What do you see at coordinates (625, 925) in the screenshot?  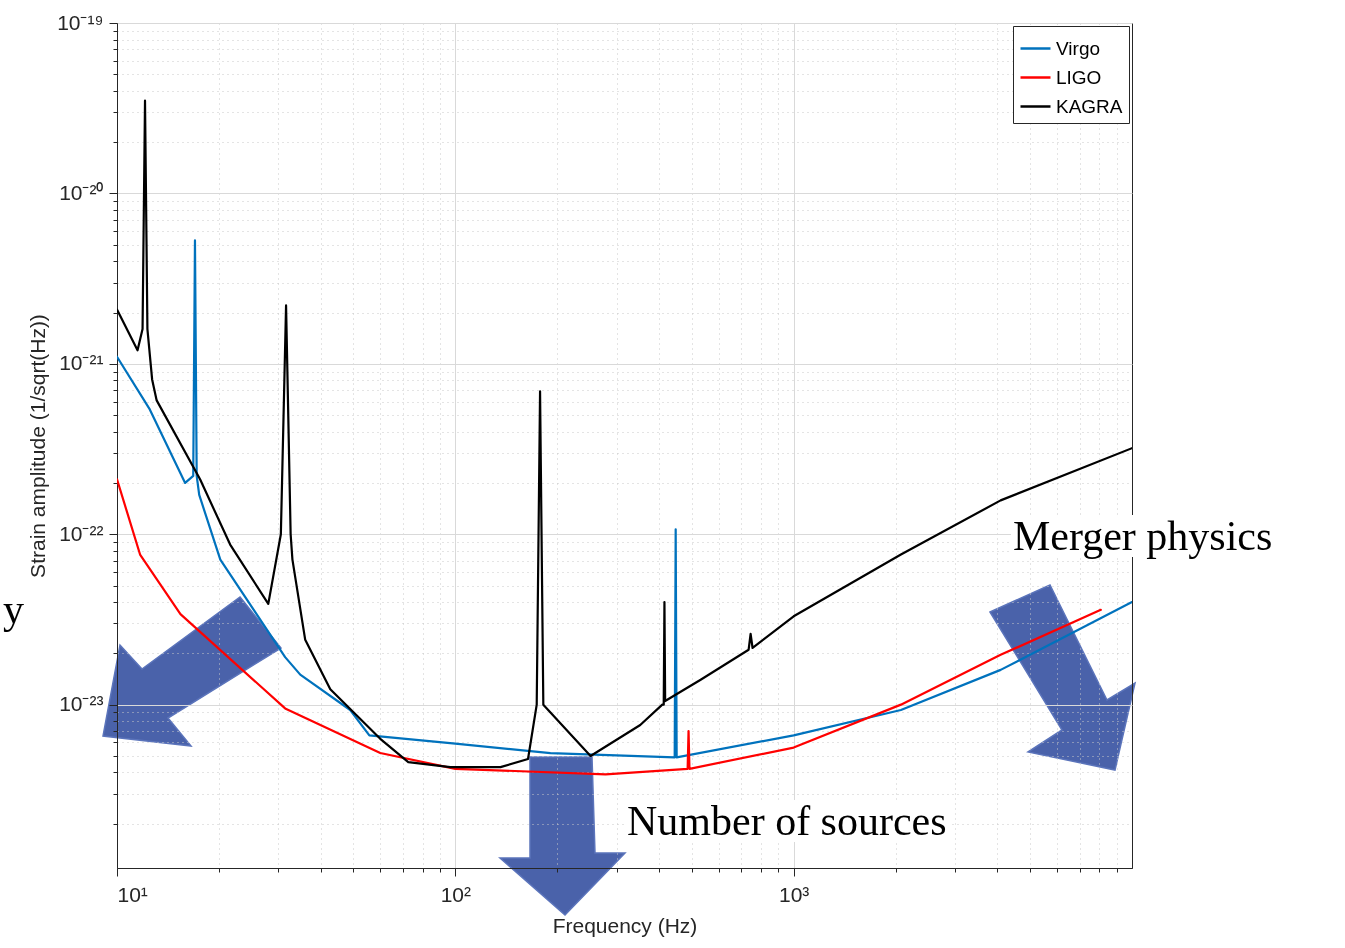 I see `x-axis-title: Frequency (Hz)` at bounding box center [625, 925].